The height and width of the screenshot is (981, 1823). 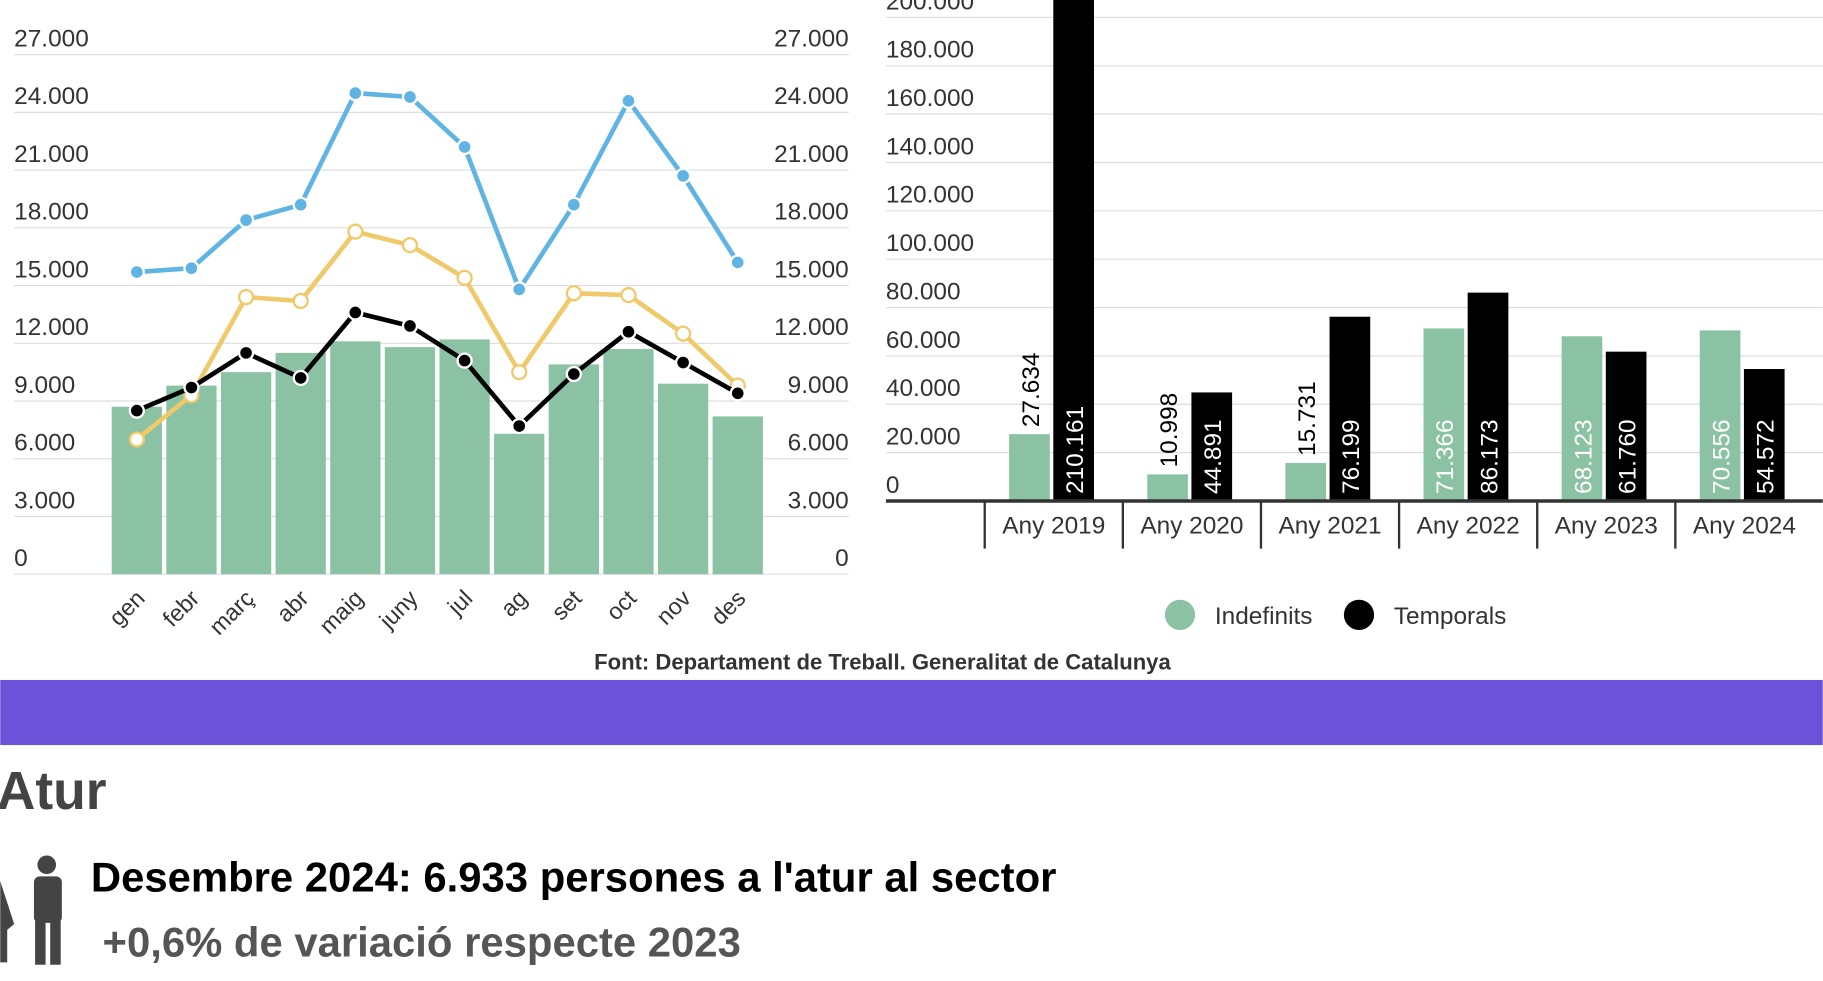 I want to click on y-tick-label: 180.000, so click(x=930, y=50).